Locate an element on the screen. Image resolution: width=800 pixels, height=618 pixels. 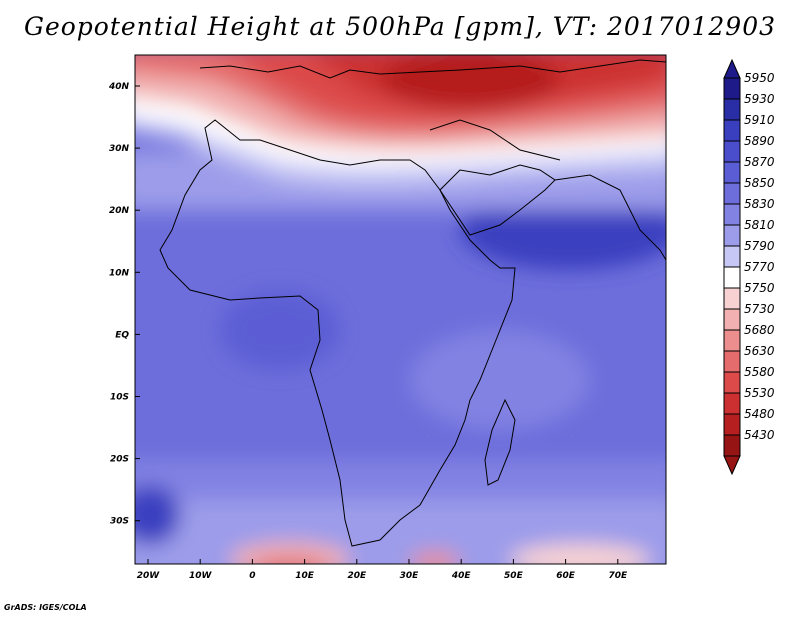
colorbar-bottom-arrow is located at coordinates (732, 465).